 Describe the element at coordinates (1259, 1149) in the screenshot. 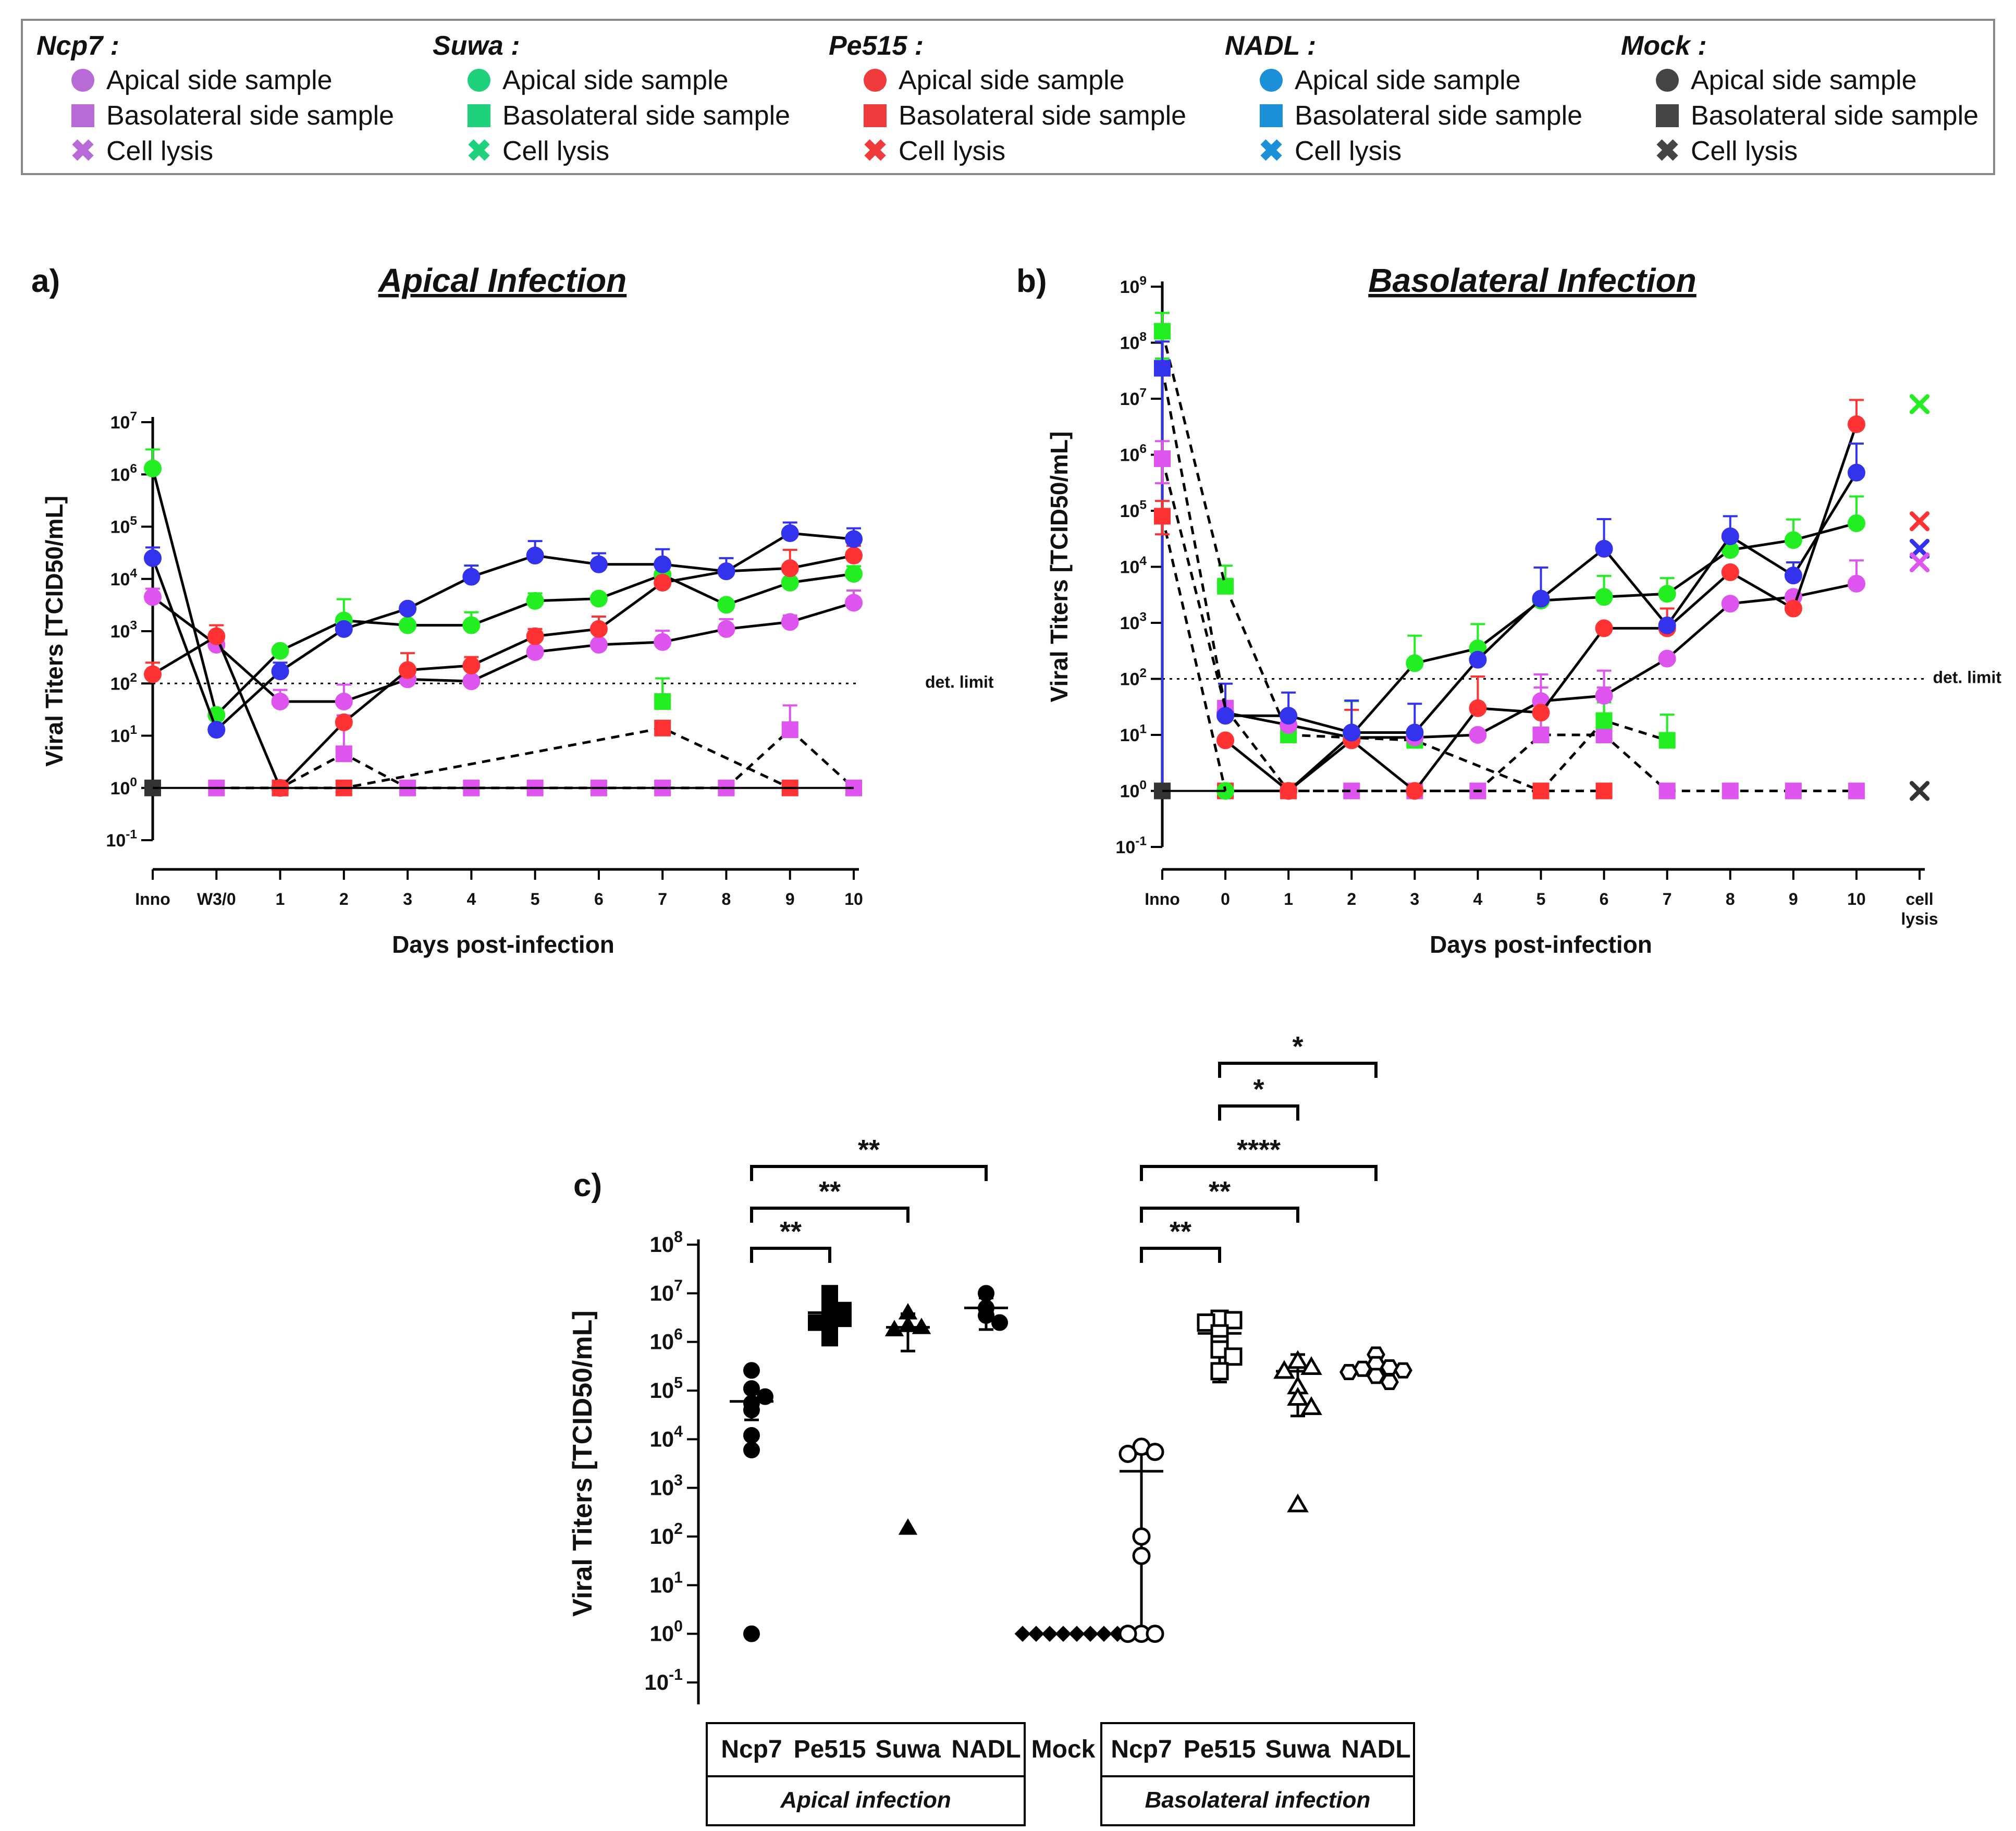

I see `significance-label: ****` at that location.